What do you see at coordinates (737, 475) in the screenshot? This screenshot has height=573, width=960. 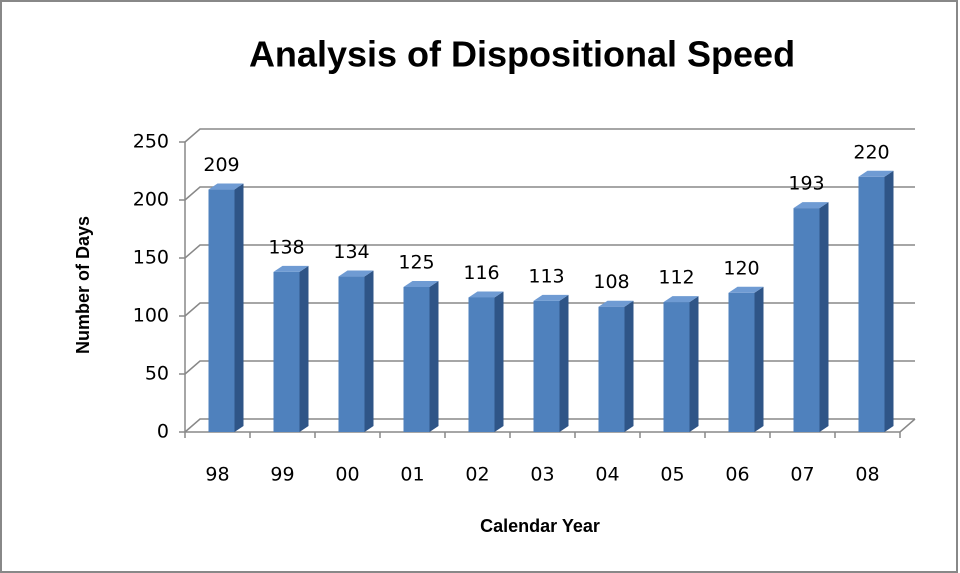 I see `x-tick-label: 06` at bounding box center [737, 475].